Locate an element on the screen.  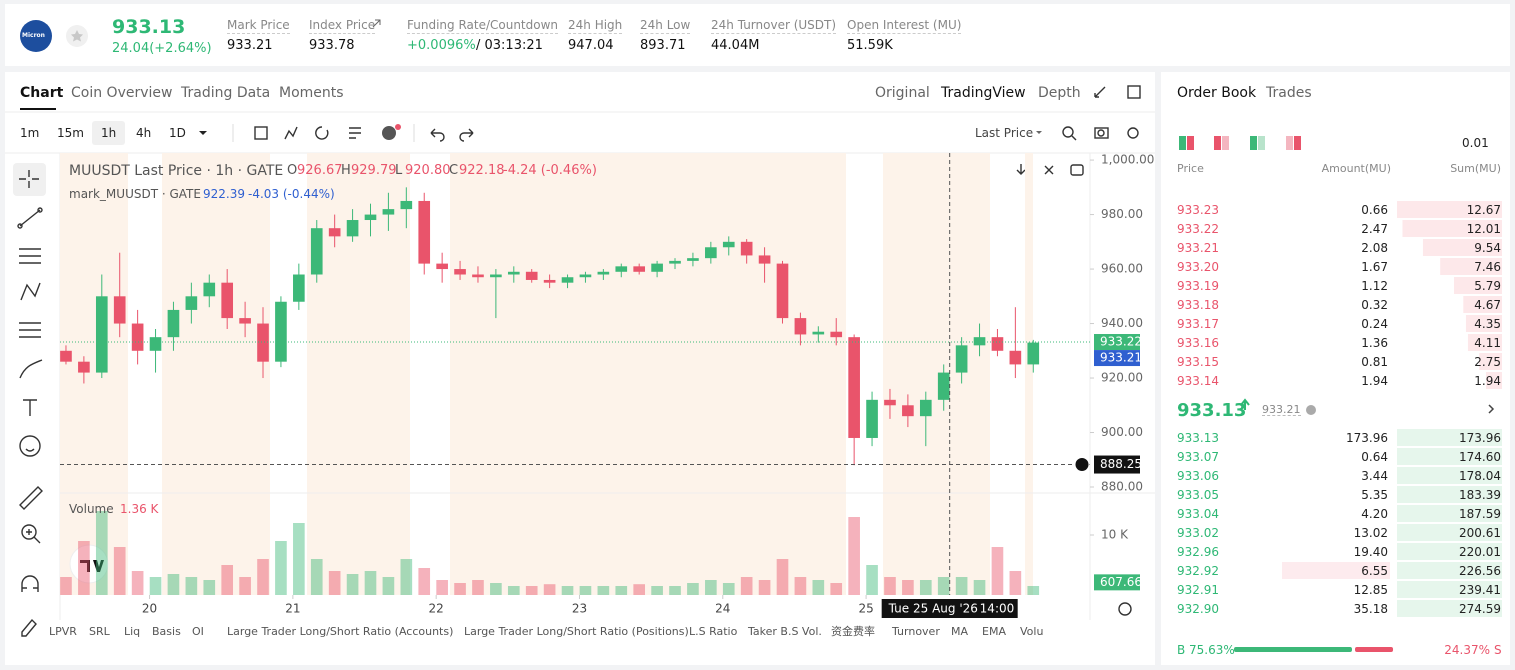
indicator-dot is located at coordinates (398, 127).